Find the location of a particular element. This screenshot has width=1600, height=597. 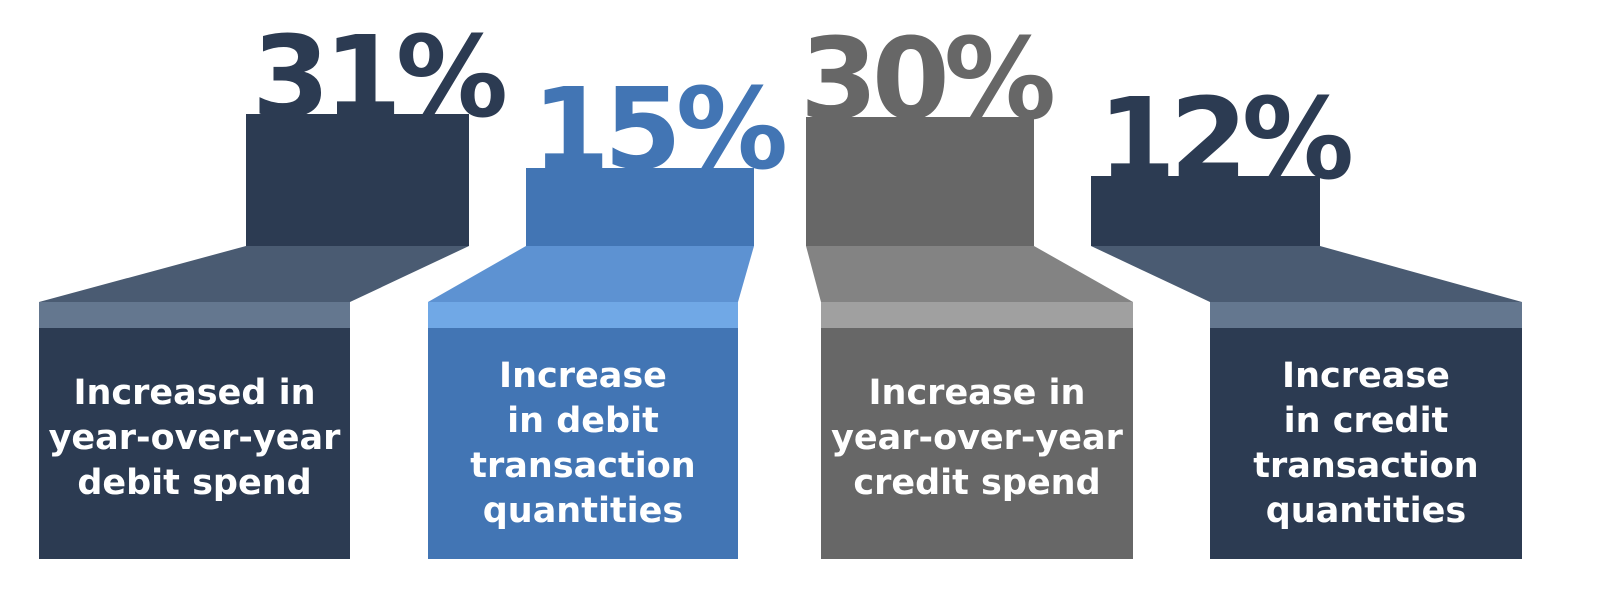

stat-2-percent: 15% is located at coordinates (660, 130).